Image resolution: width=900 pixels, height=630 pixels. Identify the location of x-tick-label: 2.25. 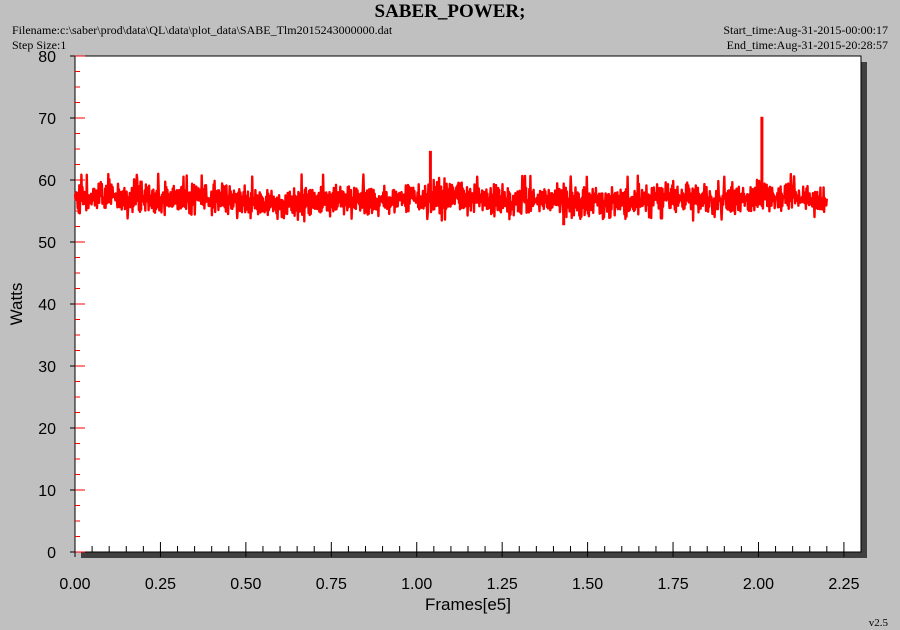
(843, 584).